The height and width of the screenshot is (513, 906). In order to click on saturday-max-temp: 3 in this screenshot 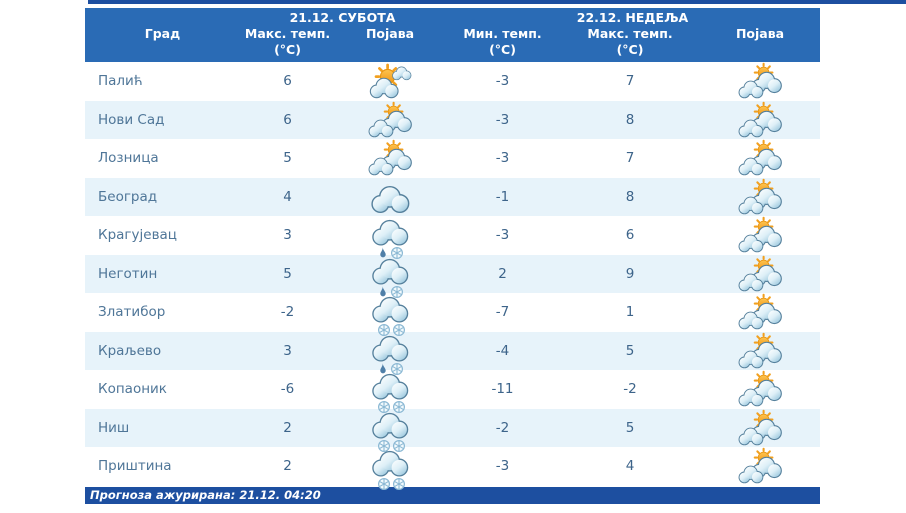, I will do `click(287, 350)`.